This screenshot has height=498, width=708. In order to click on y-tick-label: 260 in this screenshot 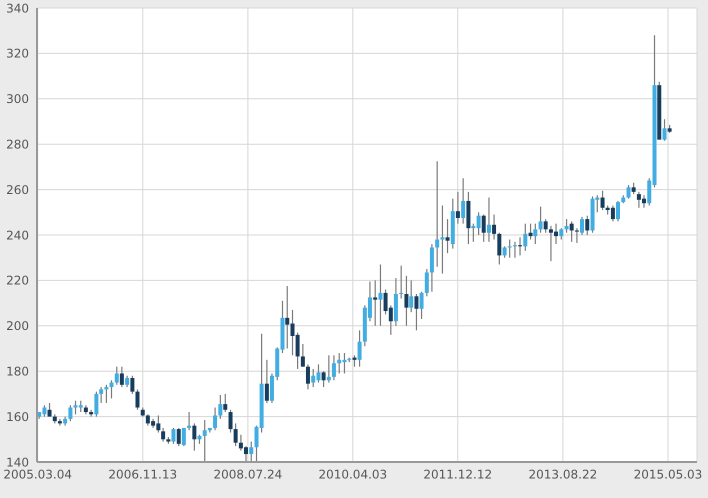, I will do `click(17, 189)`.